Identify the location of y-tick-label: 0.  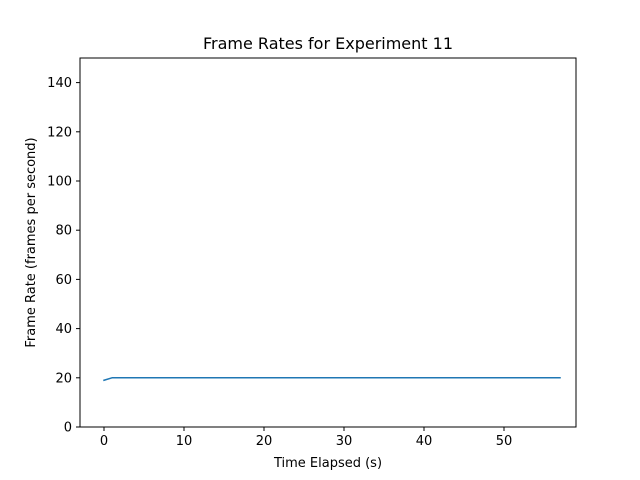
(68, 428).